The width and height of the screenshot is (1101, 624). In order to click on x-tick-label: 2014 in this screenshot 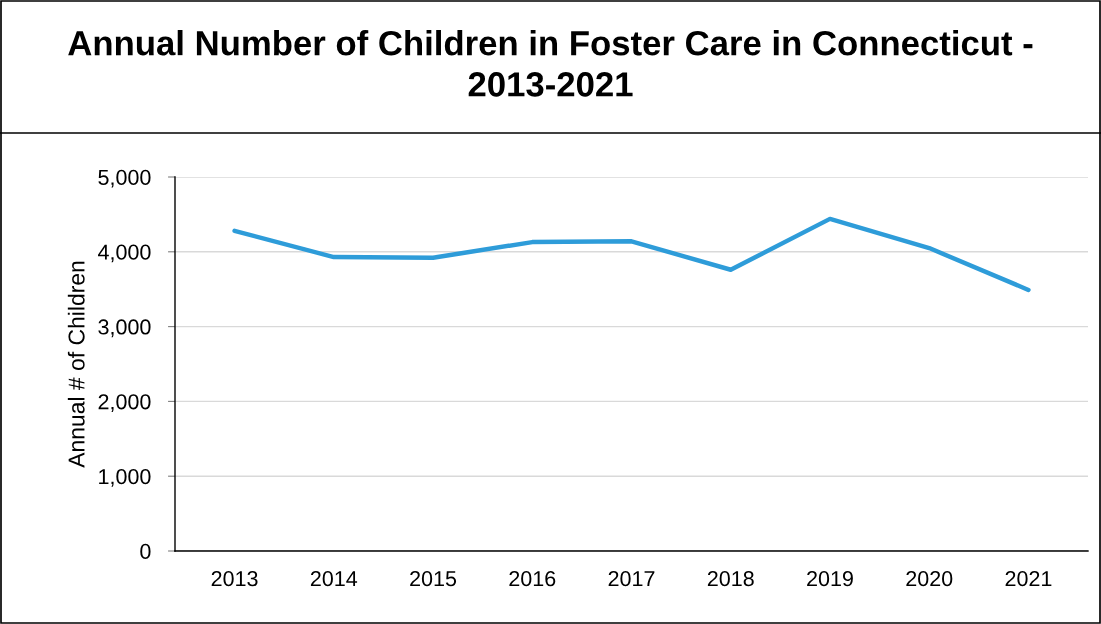, I will do `click(334, 579)`.